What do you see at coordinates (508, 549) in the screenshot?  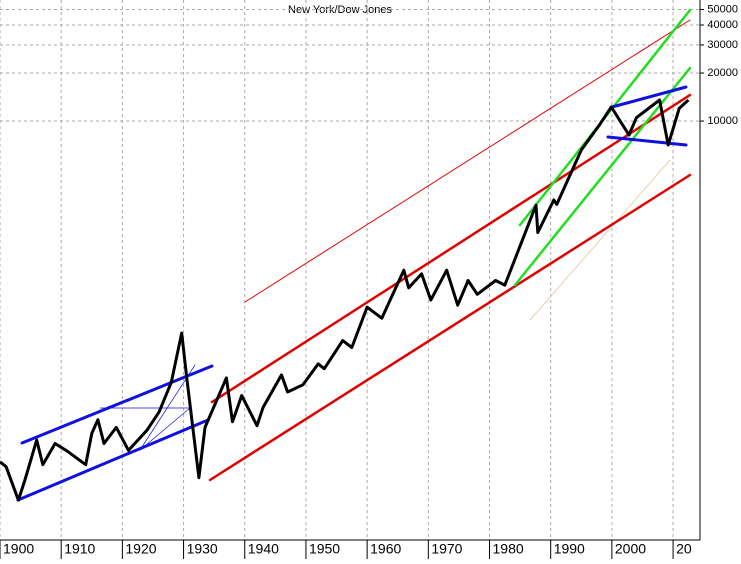 I see `x-tick-label: 1980` at bounding box center [508, 549].